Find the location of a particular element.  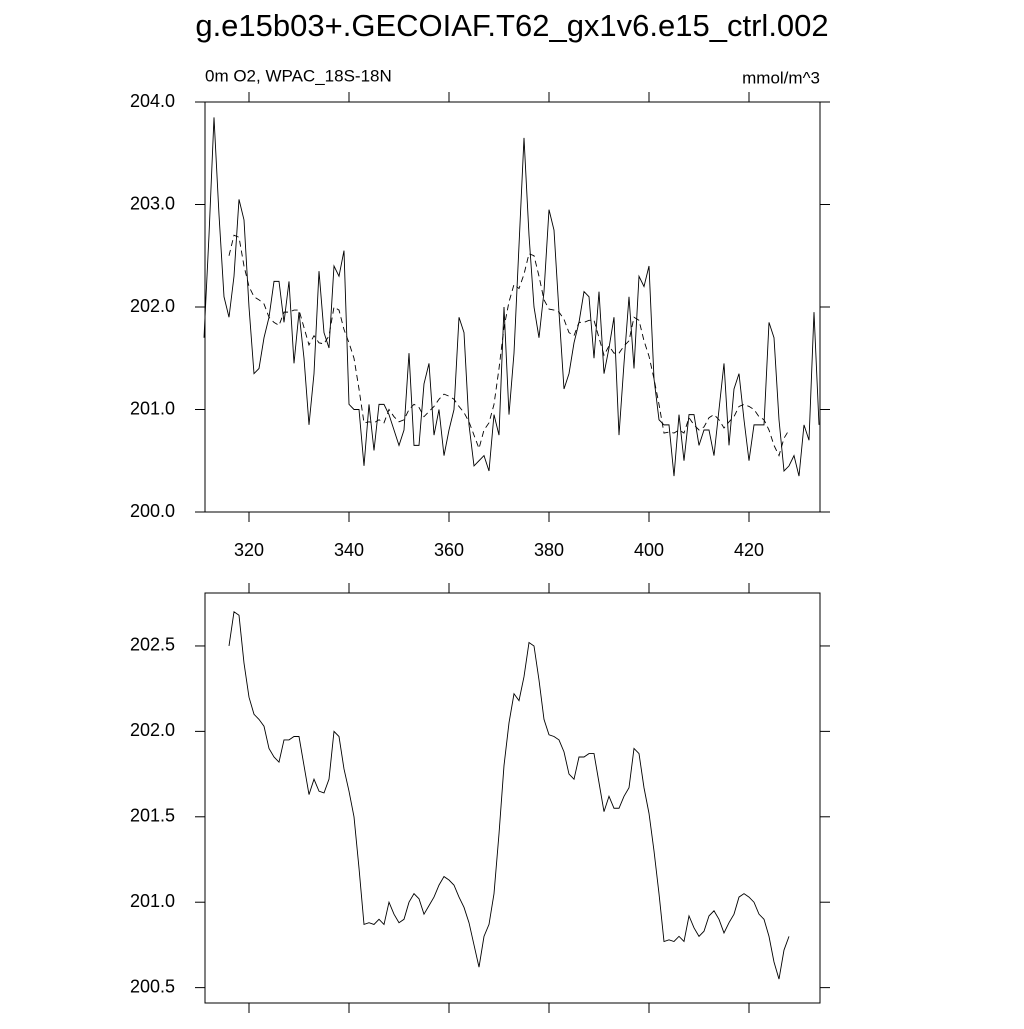

y-tick-label: 200.0 is located at coordinates (152, 511).